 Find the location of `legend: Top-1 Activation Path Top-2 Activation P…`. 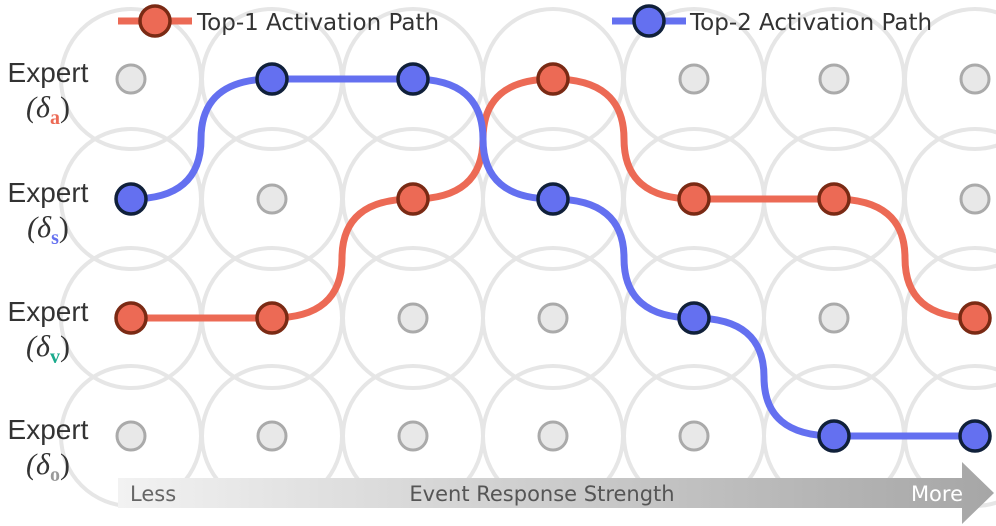

legend: Top-1 Activation Path Top-2 Activation P… is located at coordinates (525, 21).